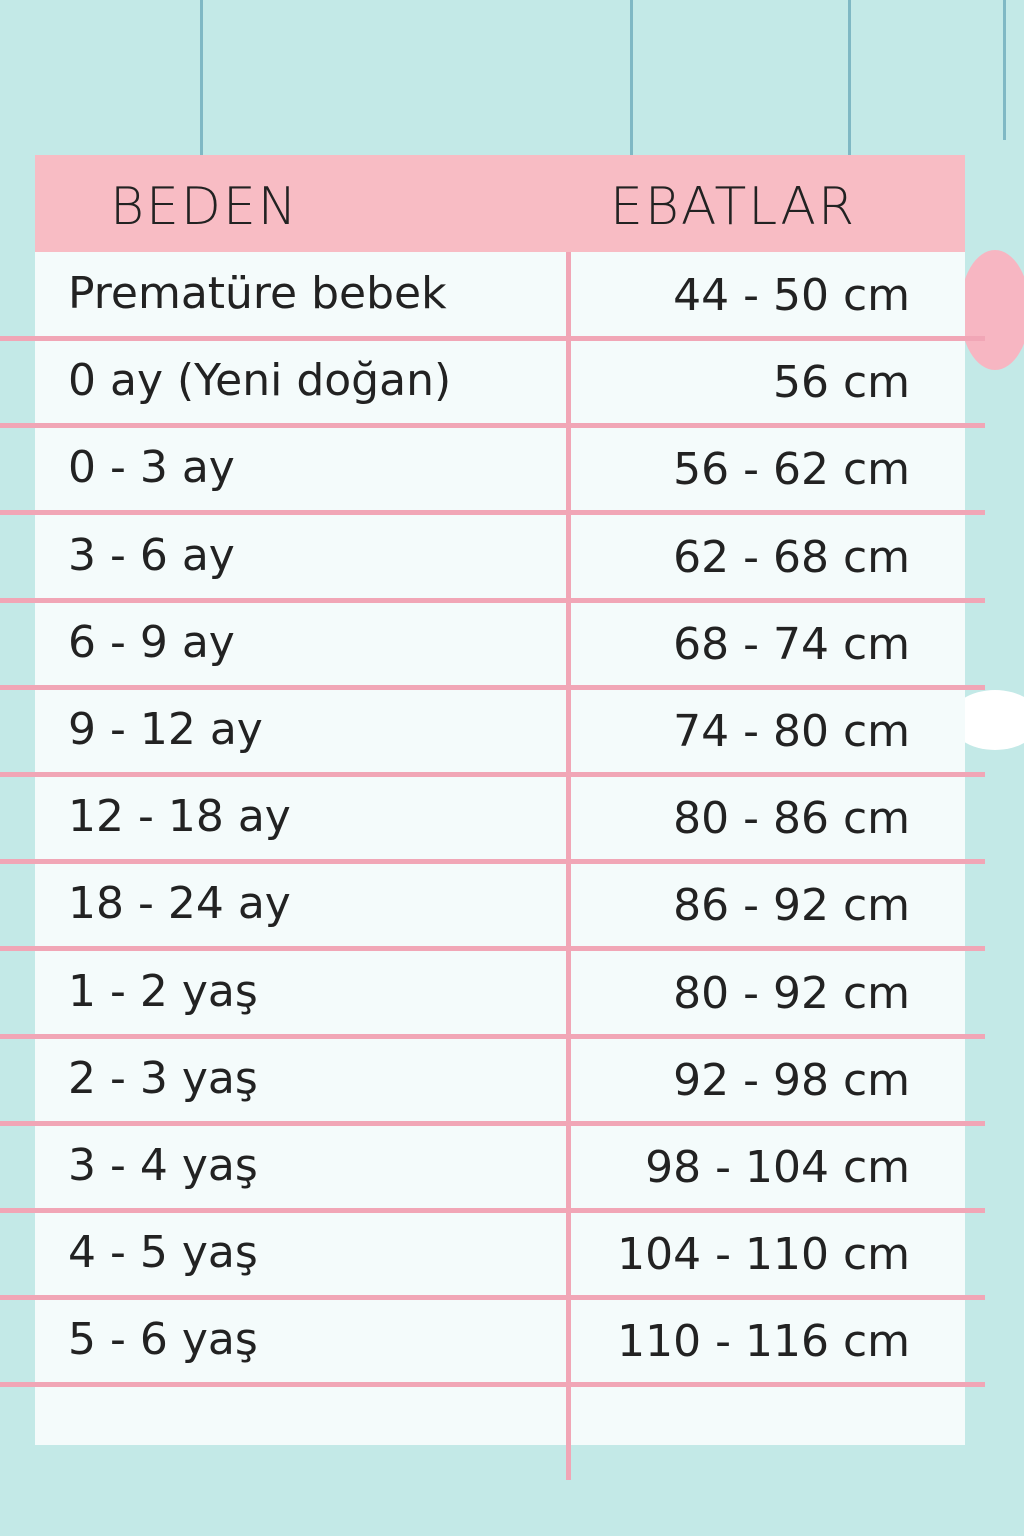 This screenshot has width=1024, height=1536. What do you see at coordinates (163, 1165) in the screenshot?
I see `size-cell: 3 - 4 yaş` at bounding box center [163, 1165].